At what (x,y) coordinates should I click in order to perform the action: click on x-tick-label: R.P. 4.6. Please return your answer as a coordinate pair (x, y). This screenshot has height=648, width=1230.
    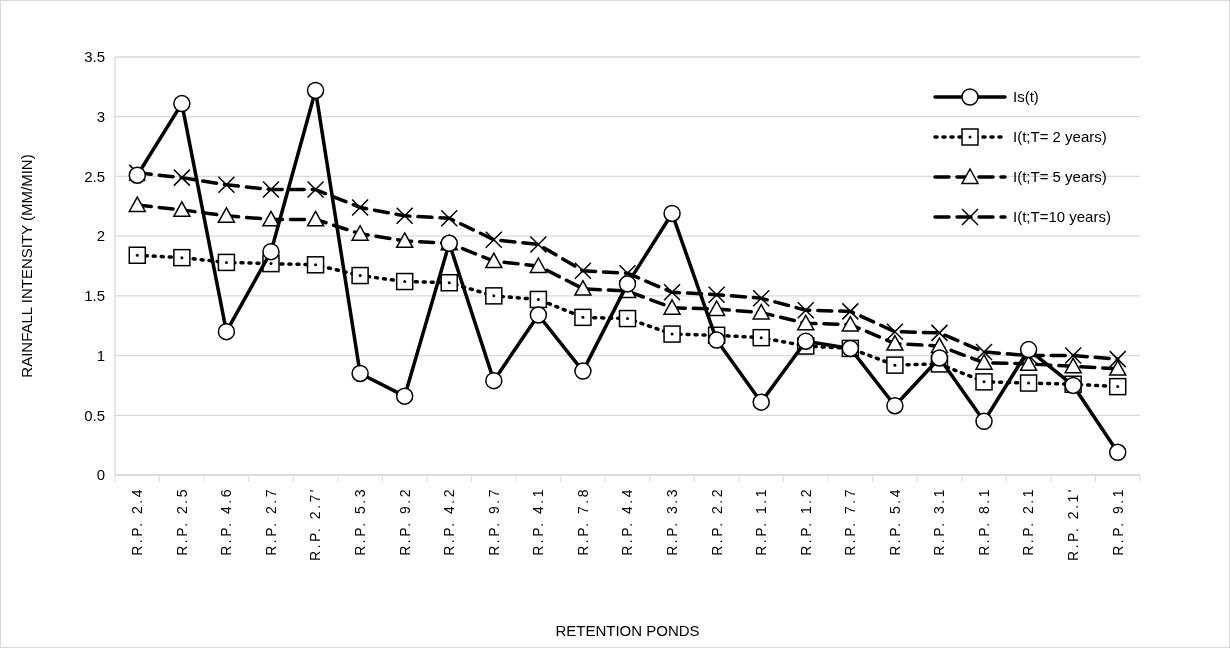
    Looking at the image, I should click on (226, 521).